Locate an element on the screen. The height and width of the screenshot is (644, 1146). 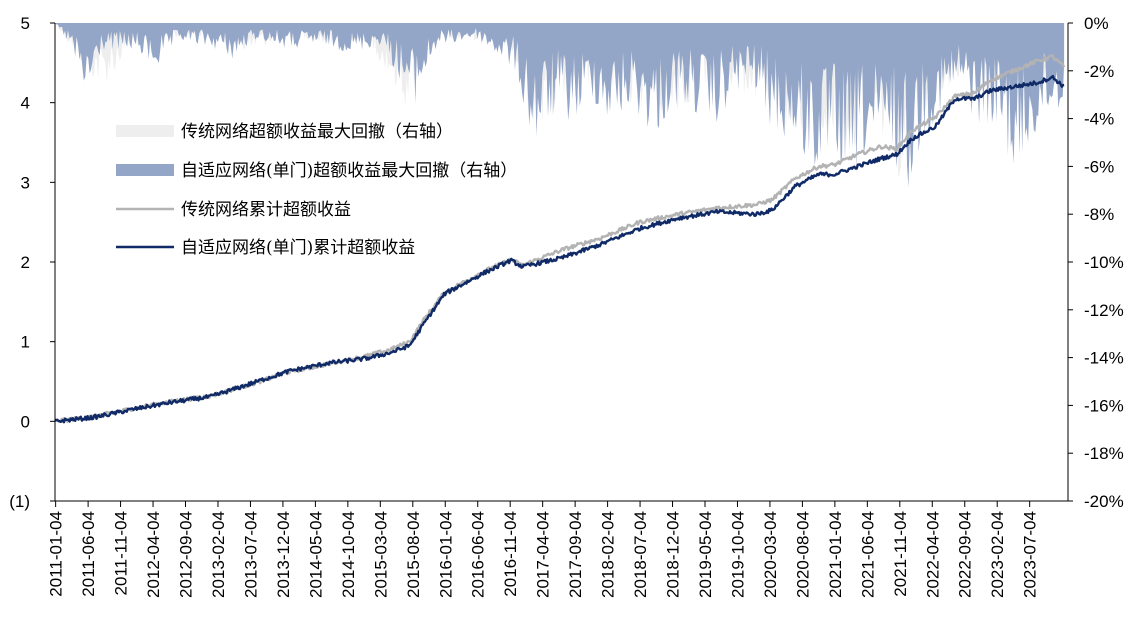
left-tick-label: 3 is located at coordinates (25, 182).